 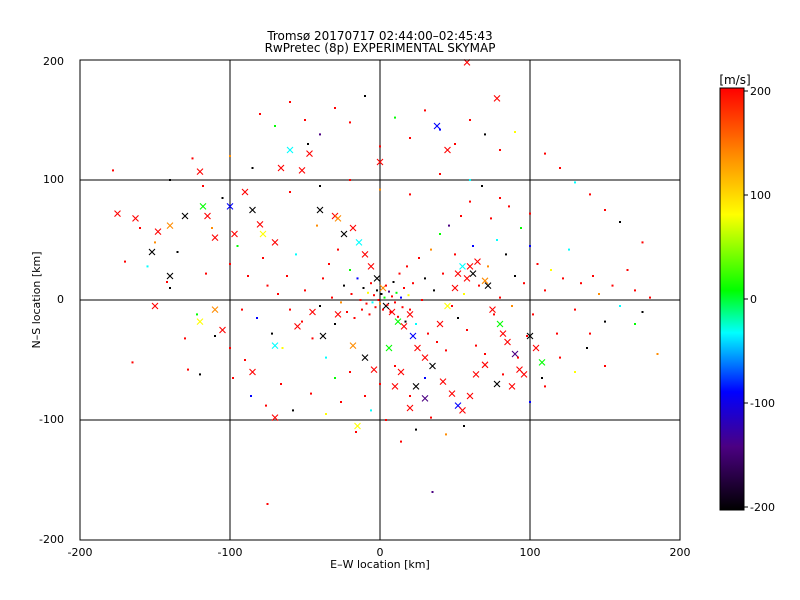 What do you see at coordinates (53, 179) in the screenshot?
I see `ytick-label: 100` at bounding box center [53, 179].